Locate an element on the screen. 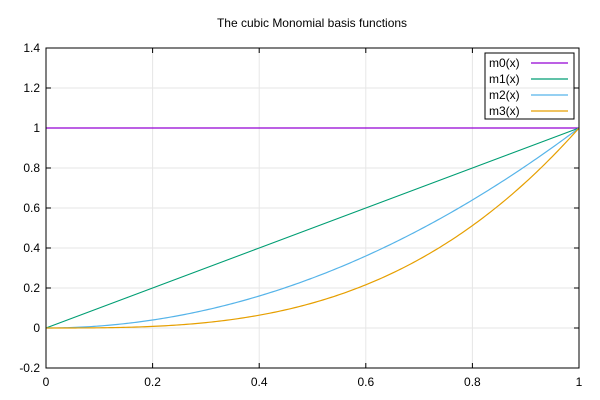 The image size is (600, 400). legend: m0(x) m1(x) m2(x) m3(x) is located at coordinates (529, 86).